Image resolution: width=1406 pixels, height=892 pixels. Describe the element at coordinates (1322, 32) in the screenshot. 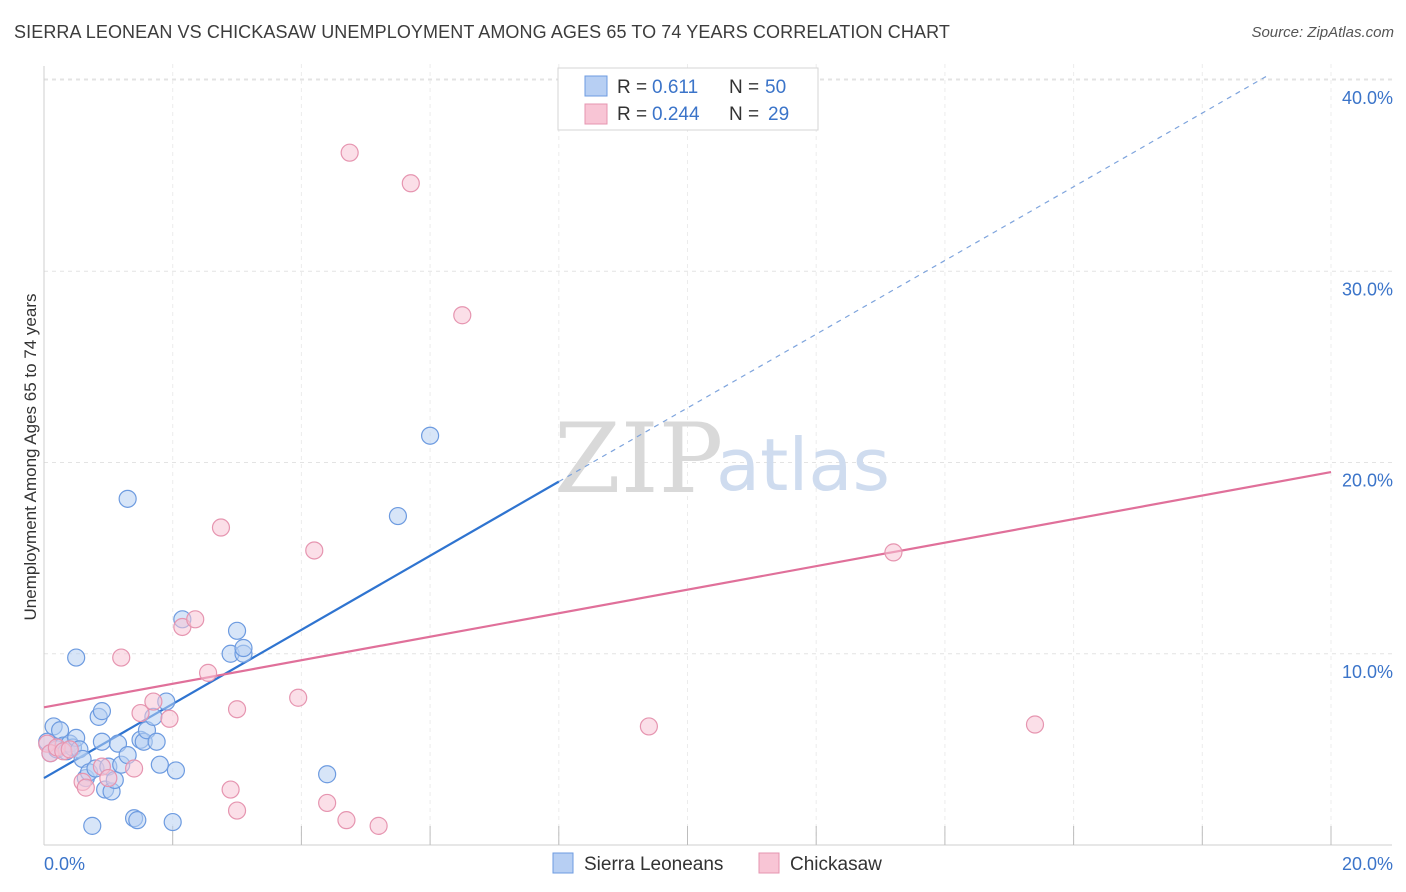

I see `source-credit: Source: ZipAtlas.com` at that location.